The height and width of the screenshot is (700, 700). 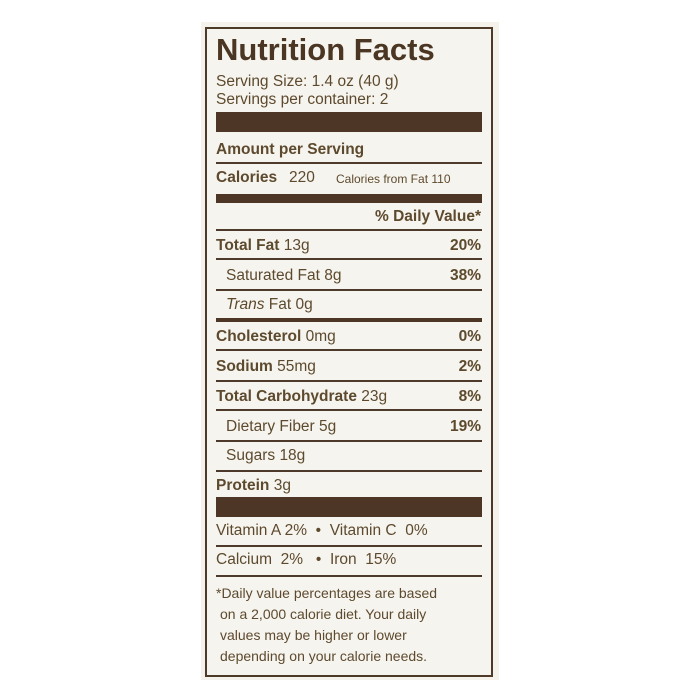 What do you see at coordinates (290, 149) in the screenshot?
I see `amount-per-serving: Amount per Serving` at bounding box center [290, 149].